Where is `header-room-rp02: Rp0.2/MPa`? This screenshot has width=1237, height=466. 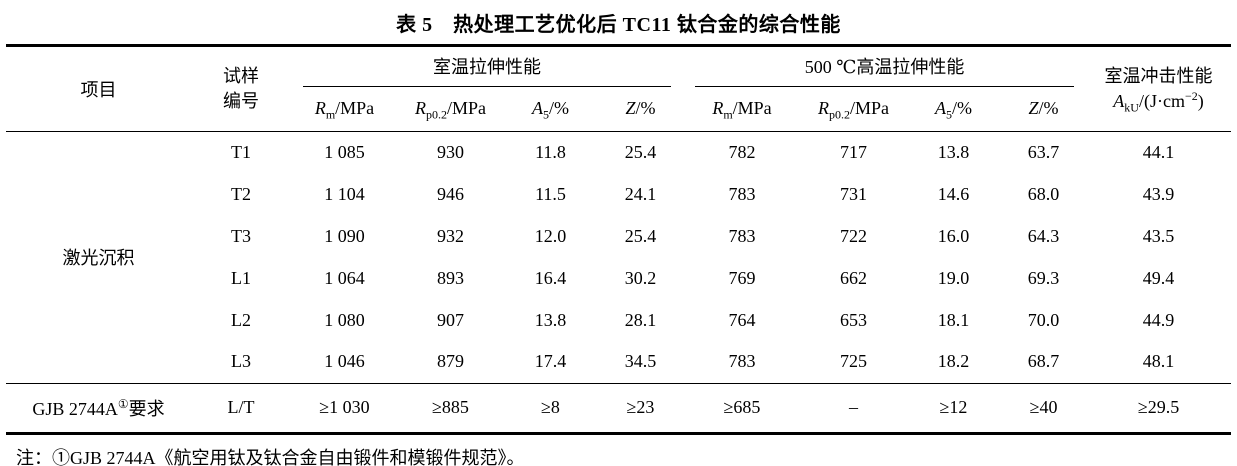 header-room-rp02: Rp0.2/MPa is located at coordinates (450, 109).